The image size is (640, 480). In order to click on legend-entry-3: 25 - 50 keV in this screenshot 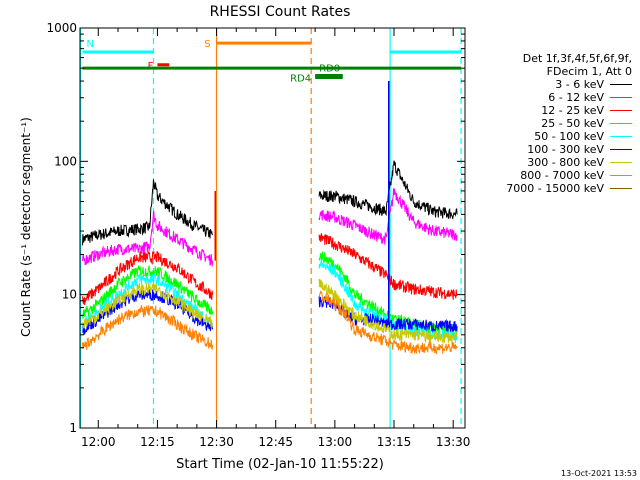, I will do `click(560, 123)`.